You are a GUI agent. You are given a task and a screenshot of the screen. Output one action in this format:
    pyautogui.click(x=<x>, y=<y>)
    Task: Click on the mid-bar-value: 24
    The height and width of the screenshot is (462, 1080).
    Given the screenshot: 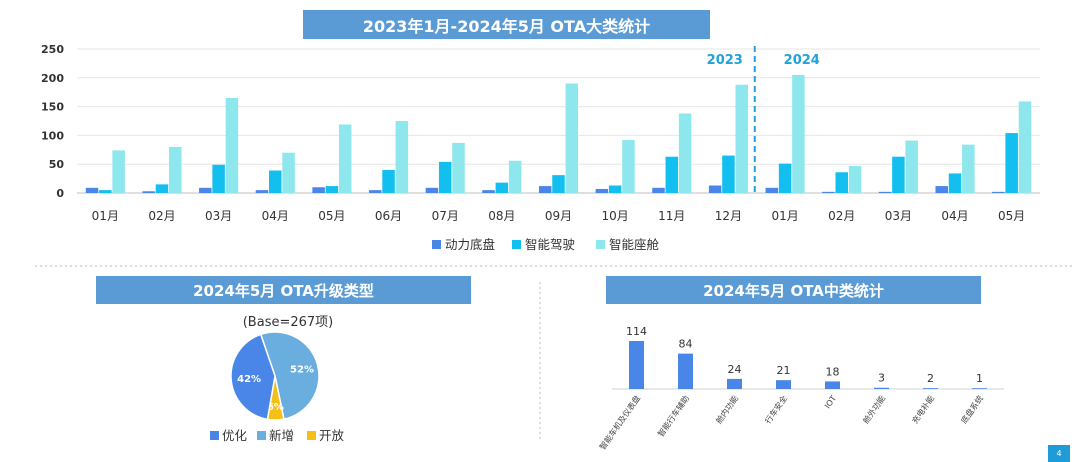 What is the action you would take?
    pyautogui.click(x=735, y=369)
    